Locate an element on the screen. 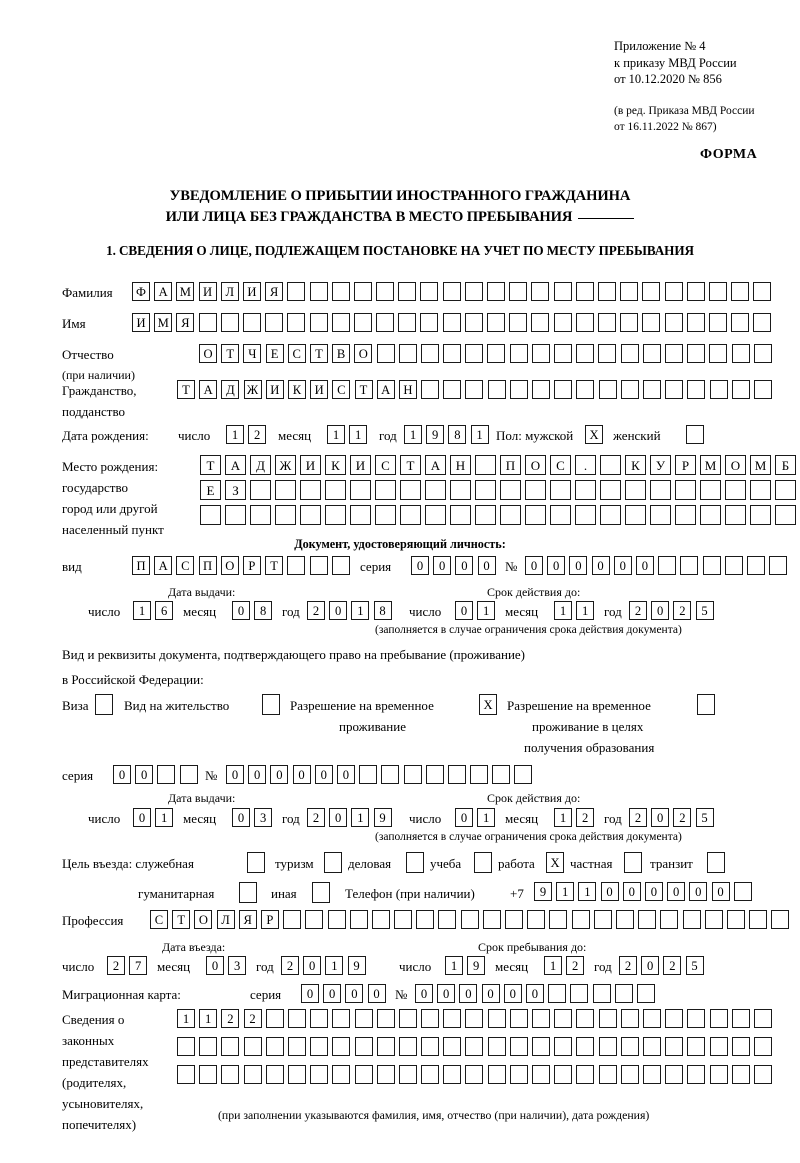 The image size is (800, 1163). char-cell: Т is located at coordinates (230, 353).